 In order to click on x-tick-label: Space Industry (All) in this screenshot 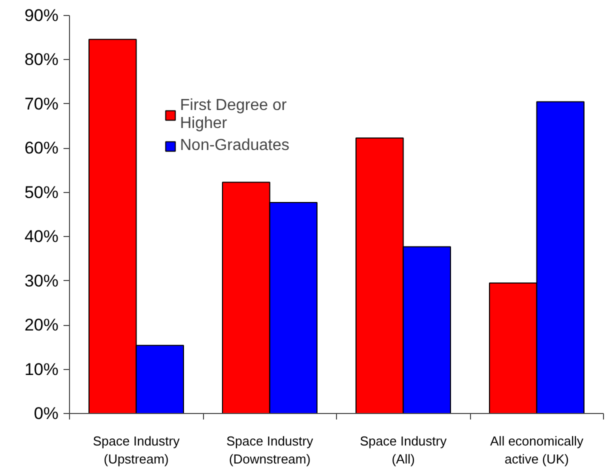, I will do `click(404, 450)`.